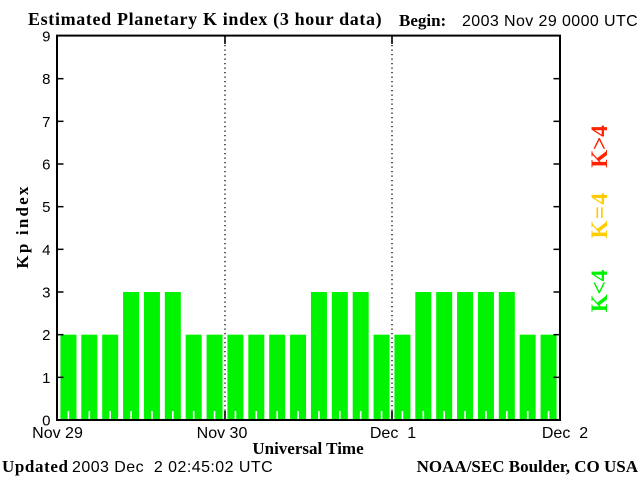 The height and width of the screenshot is (480, 640). I want to click on svg-text: 9, so click(46, 37).